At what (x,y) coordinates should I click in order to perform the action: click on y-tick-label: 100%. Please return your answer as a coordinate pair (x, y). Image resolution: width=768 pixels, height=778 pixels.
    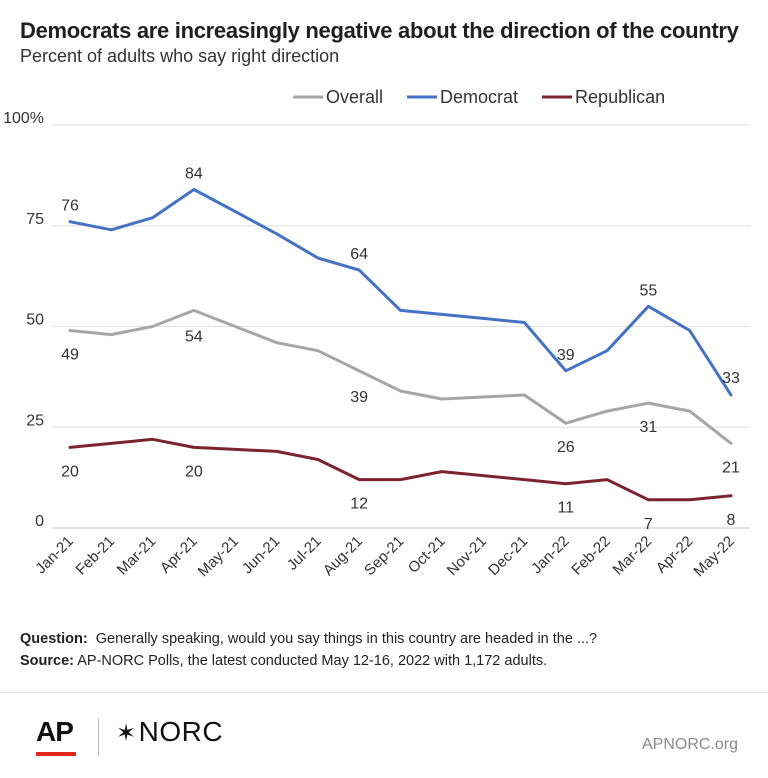
    Looking at the image, I should click on (23, 118).